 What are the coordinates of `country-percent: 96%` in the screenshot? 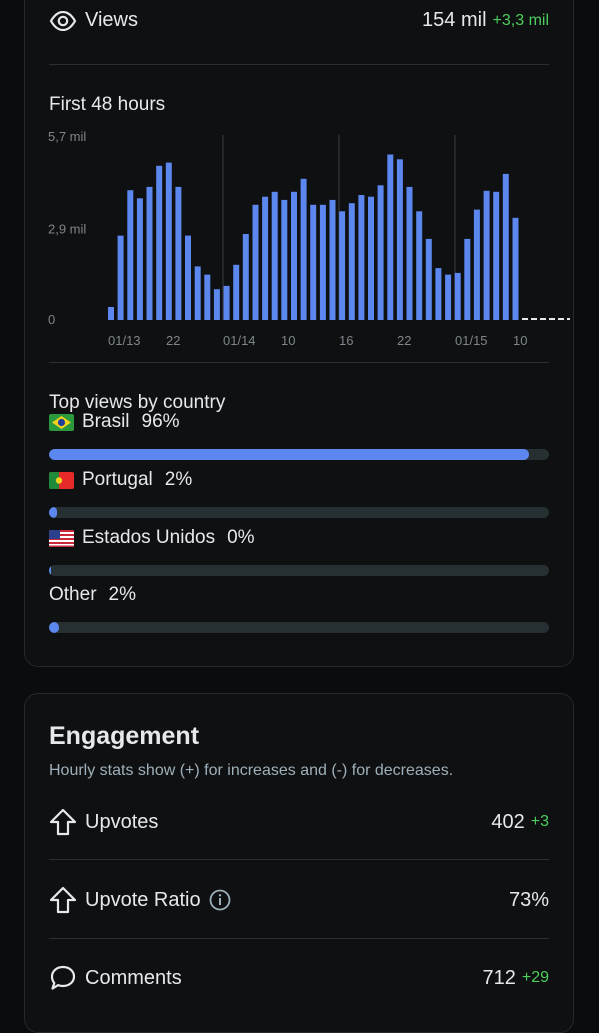 It's located at (160, 421).